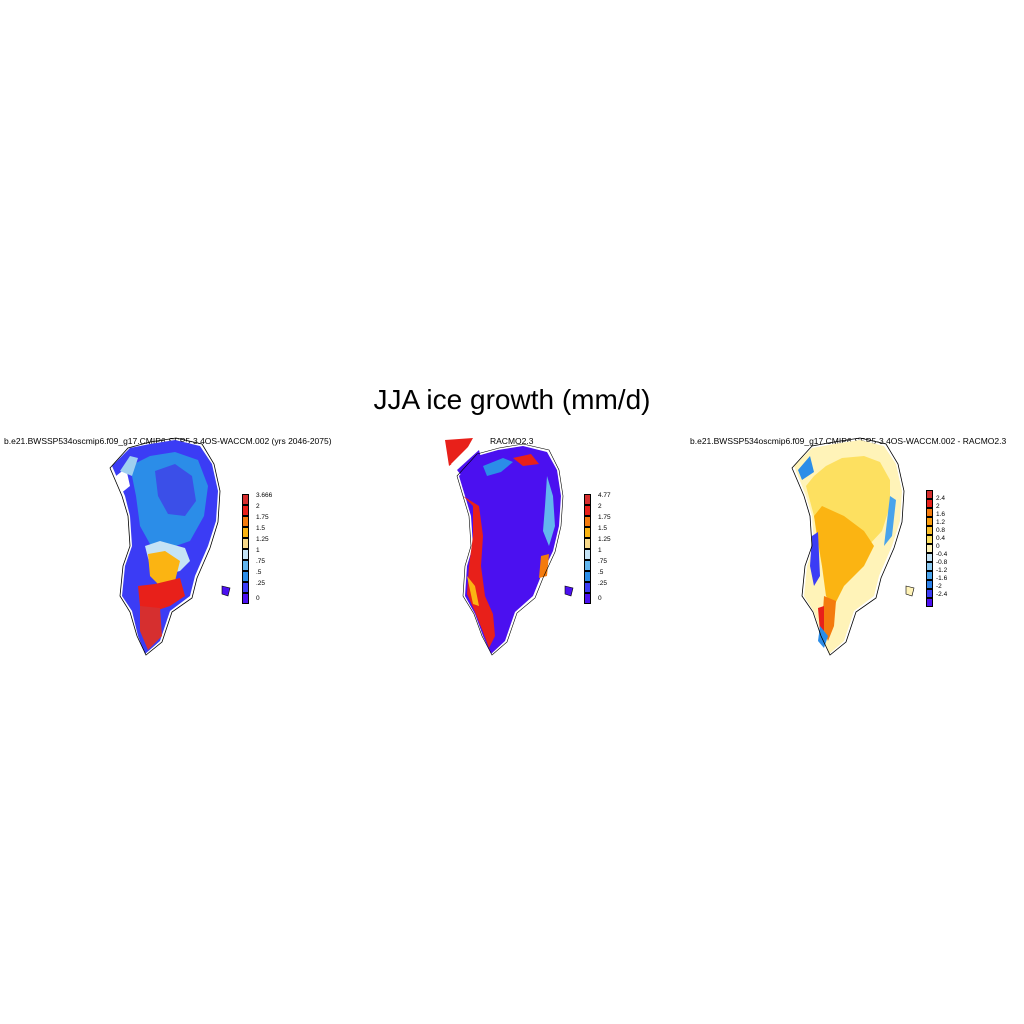 The image size is (1024, 1024). I want to click on colorbar-model: 3.666 2 1.75 1.5 1.25 1 .75 .5 .25 0, so click(257, 548).